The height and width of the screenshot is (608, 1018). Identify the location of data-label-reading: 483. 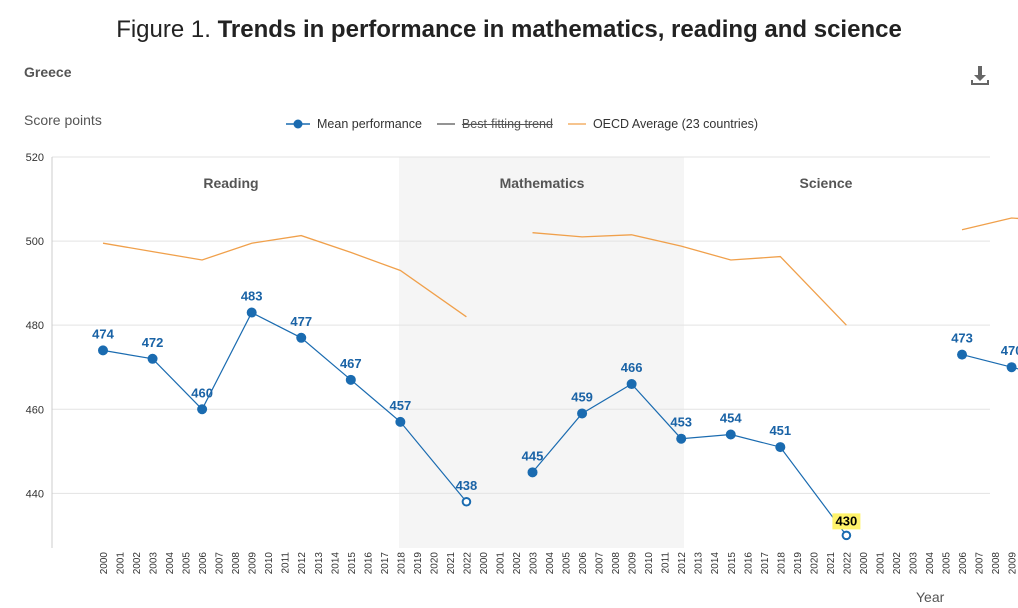
(252, 296).